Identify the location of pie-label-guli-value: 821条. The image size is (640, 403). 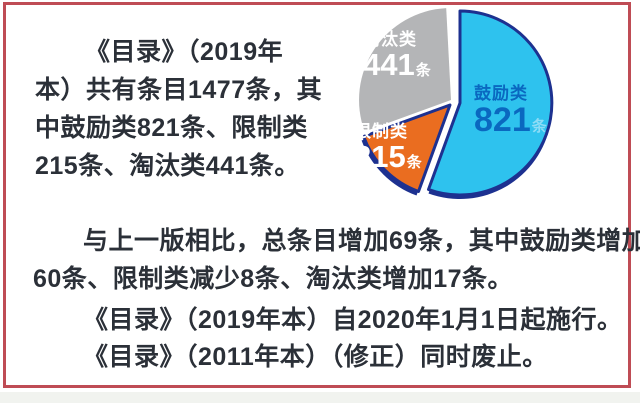
(510, 122).